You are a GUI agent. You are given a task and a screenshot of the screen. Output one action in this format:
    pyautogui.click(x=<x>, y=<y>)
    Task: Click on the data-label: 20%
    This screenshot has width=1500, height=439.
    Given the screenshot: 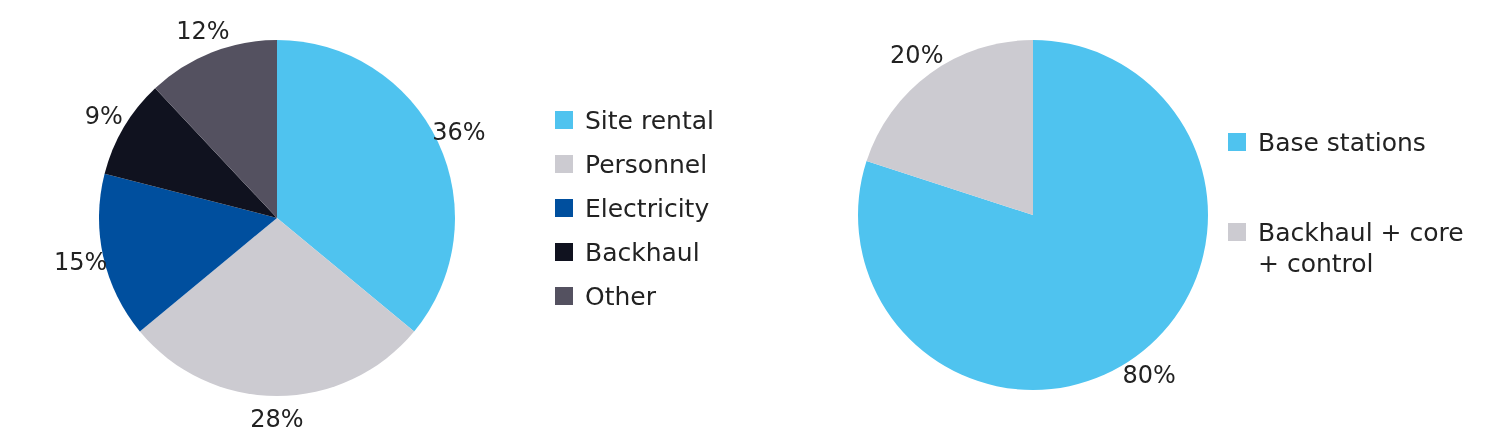 What is the action you would take?
    pyautogui.click(x=917, y=55)
    